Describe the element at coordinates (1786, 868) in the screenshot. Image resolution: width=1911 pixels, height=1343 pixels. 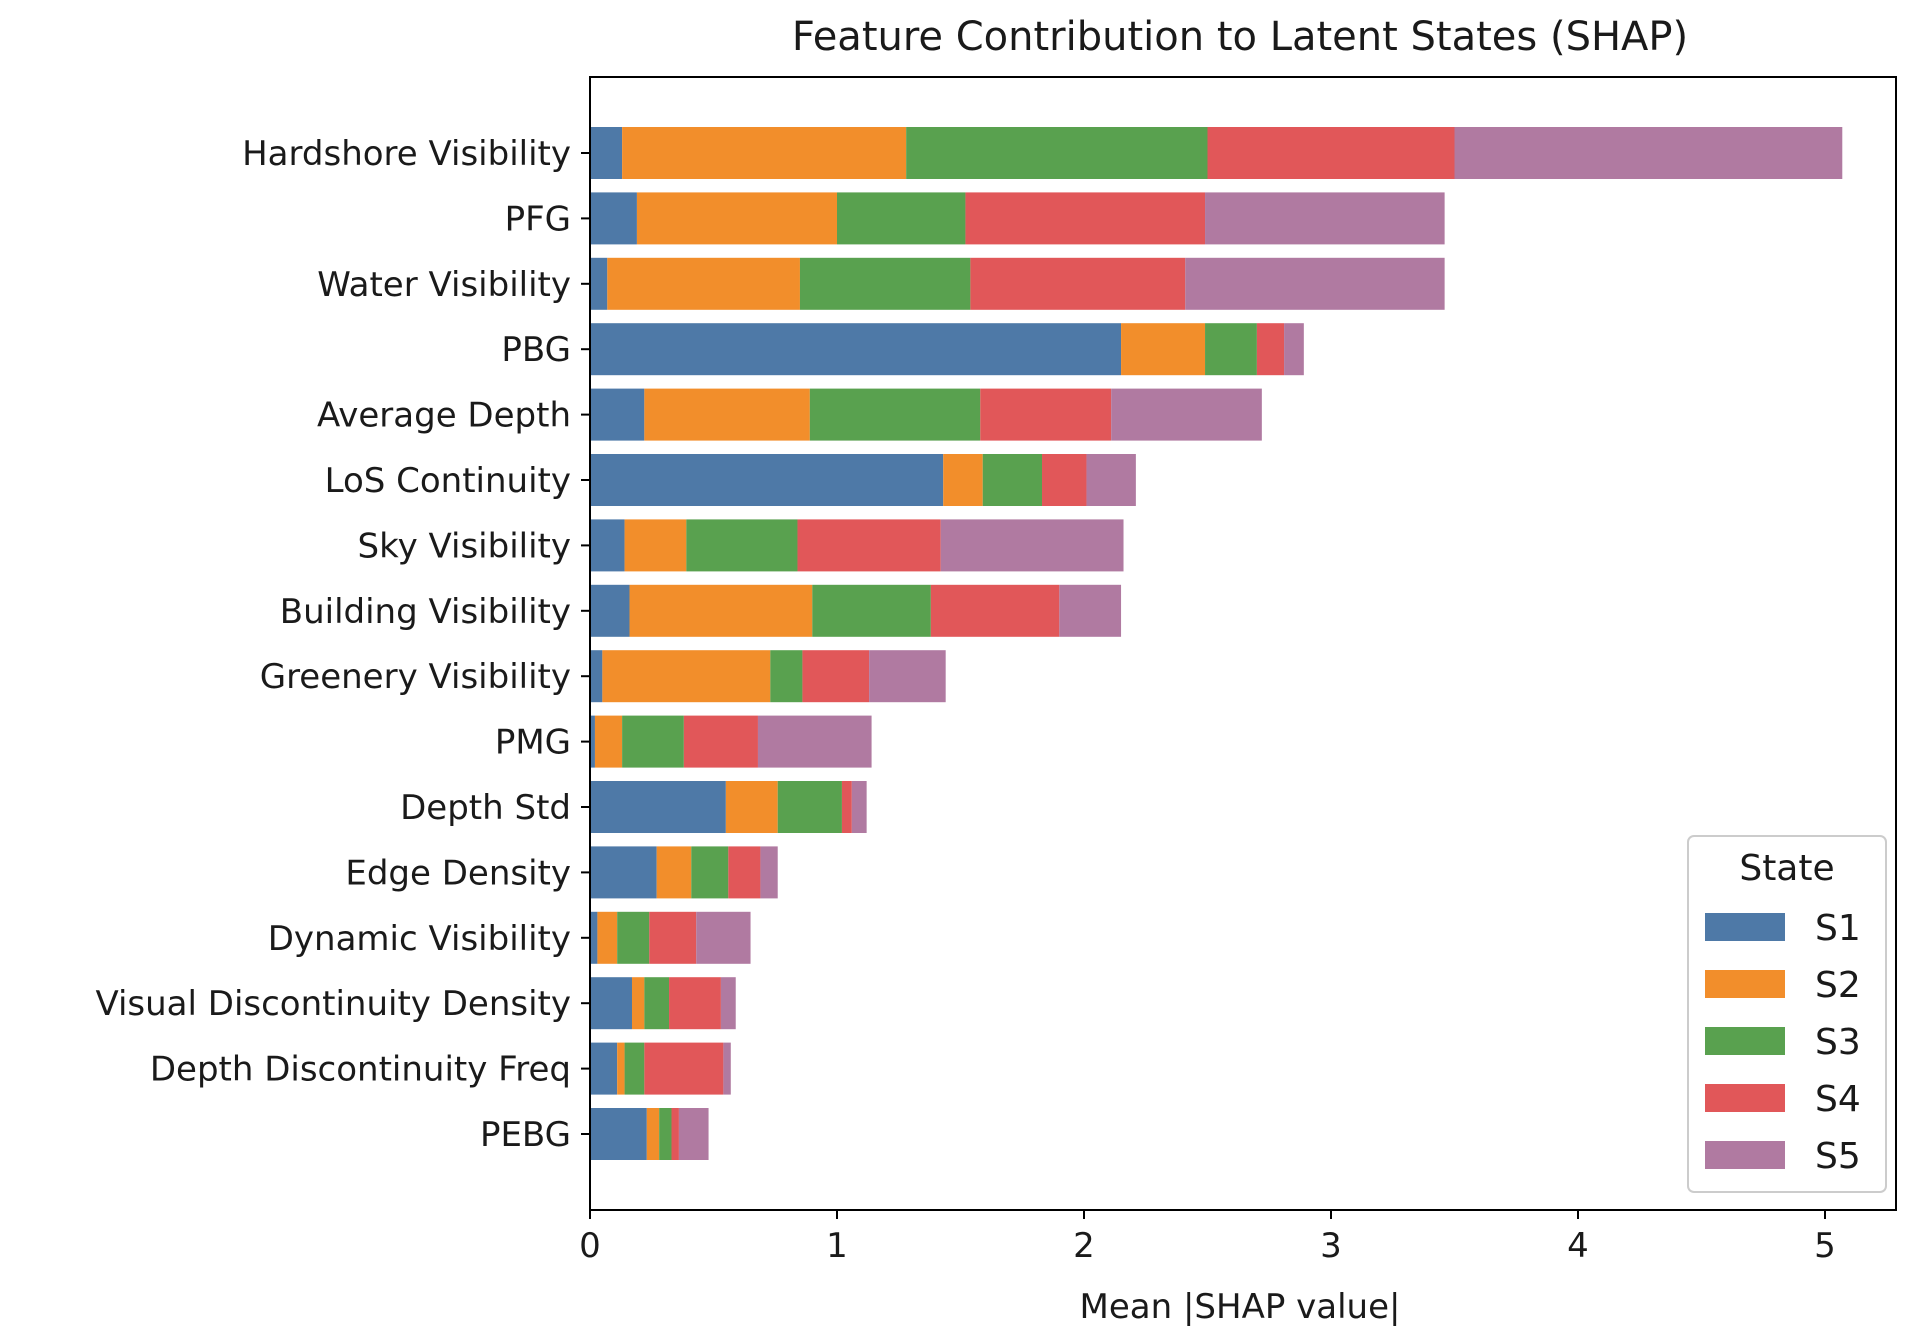
I see `legend-title: State` at that location.